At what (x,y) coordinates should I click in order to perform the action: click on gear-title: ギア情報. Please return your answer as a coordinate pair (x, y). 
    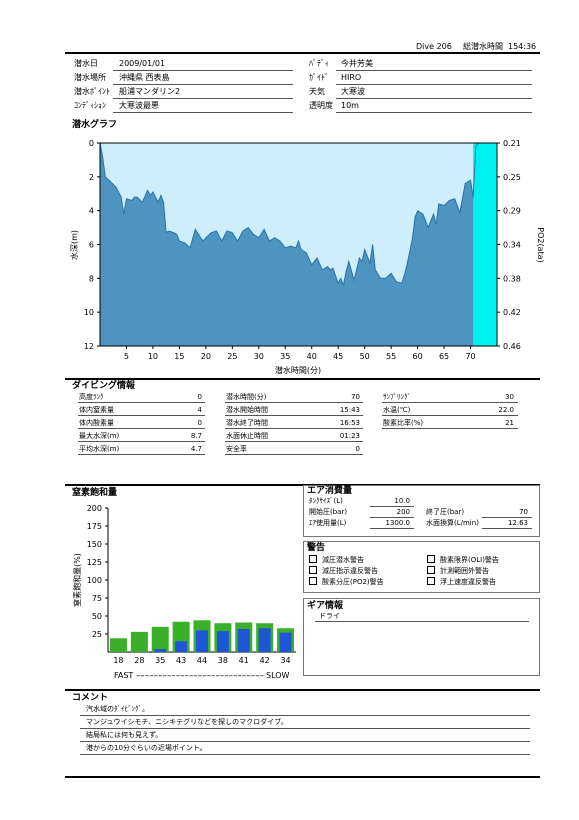
    Looking at the image, I should click on (325, 606).